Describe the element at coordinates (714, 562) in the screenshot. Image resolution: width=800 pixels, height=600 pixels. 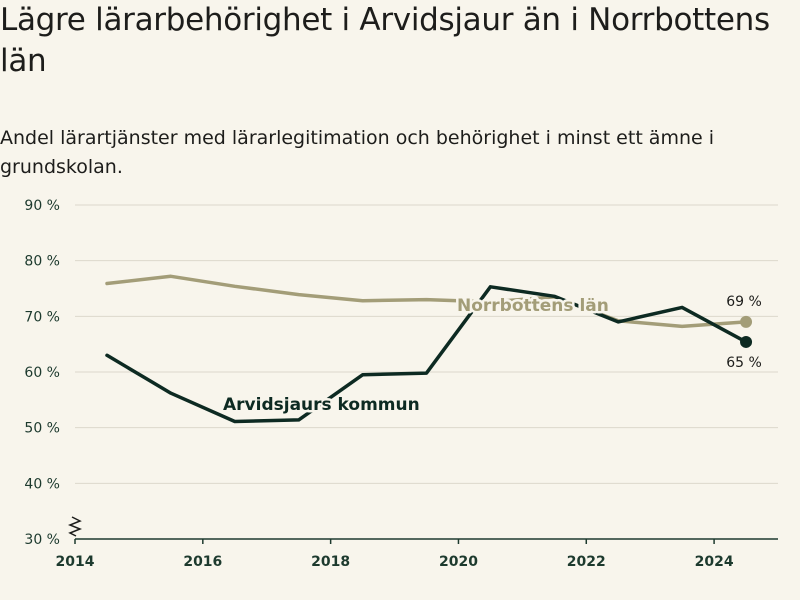
I see `x-tick-label: 2024` at that location.